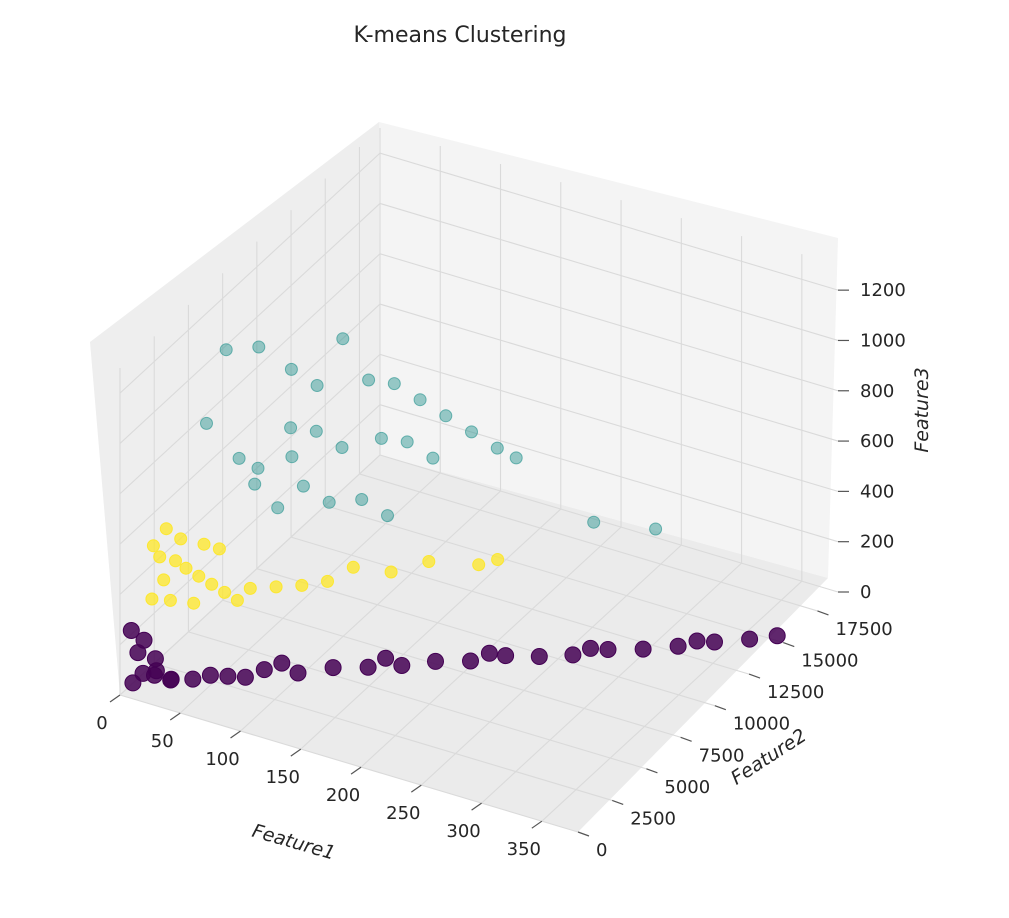 The width and height of the screenshot is (1009, 918). Describe the element at coordinates (524, 849) in the screenshot. I see `x-tick-label: 350` at that location.